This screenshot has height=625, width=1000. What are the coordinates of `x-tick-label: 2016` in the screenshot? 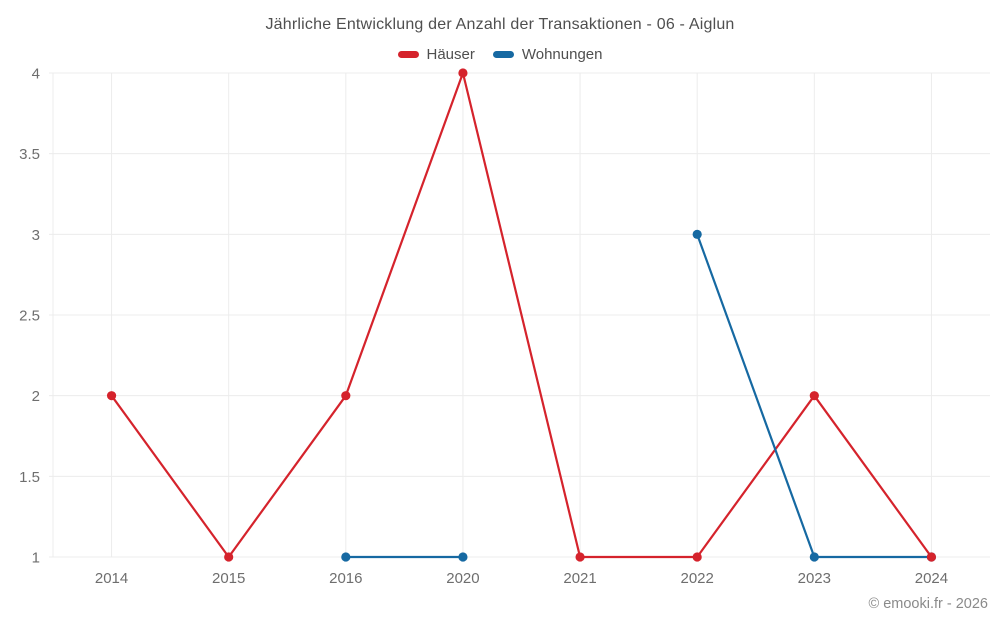 It's located at (345, 578).